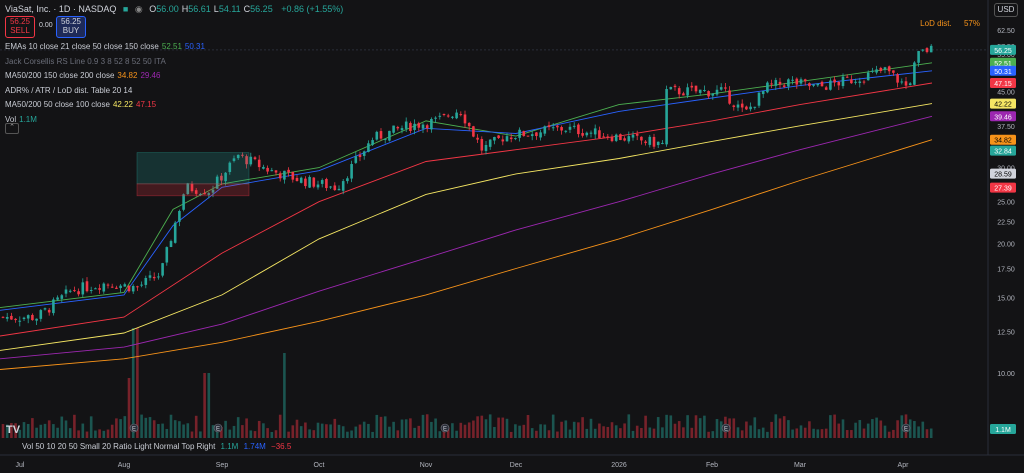 The height and width of the screenshot is (473, 1024). What do you see at coordinates (193, 190) in the screenshot?
I see `range-box-lower` at bounding box center [193, 190].